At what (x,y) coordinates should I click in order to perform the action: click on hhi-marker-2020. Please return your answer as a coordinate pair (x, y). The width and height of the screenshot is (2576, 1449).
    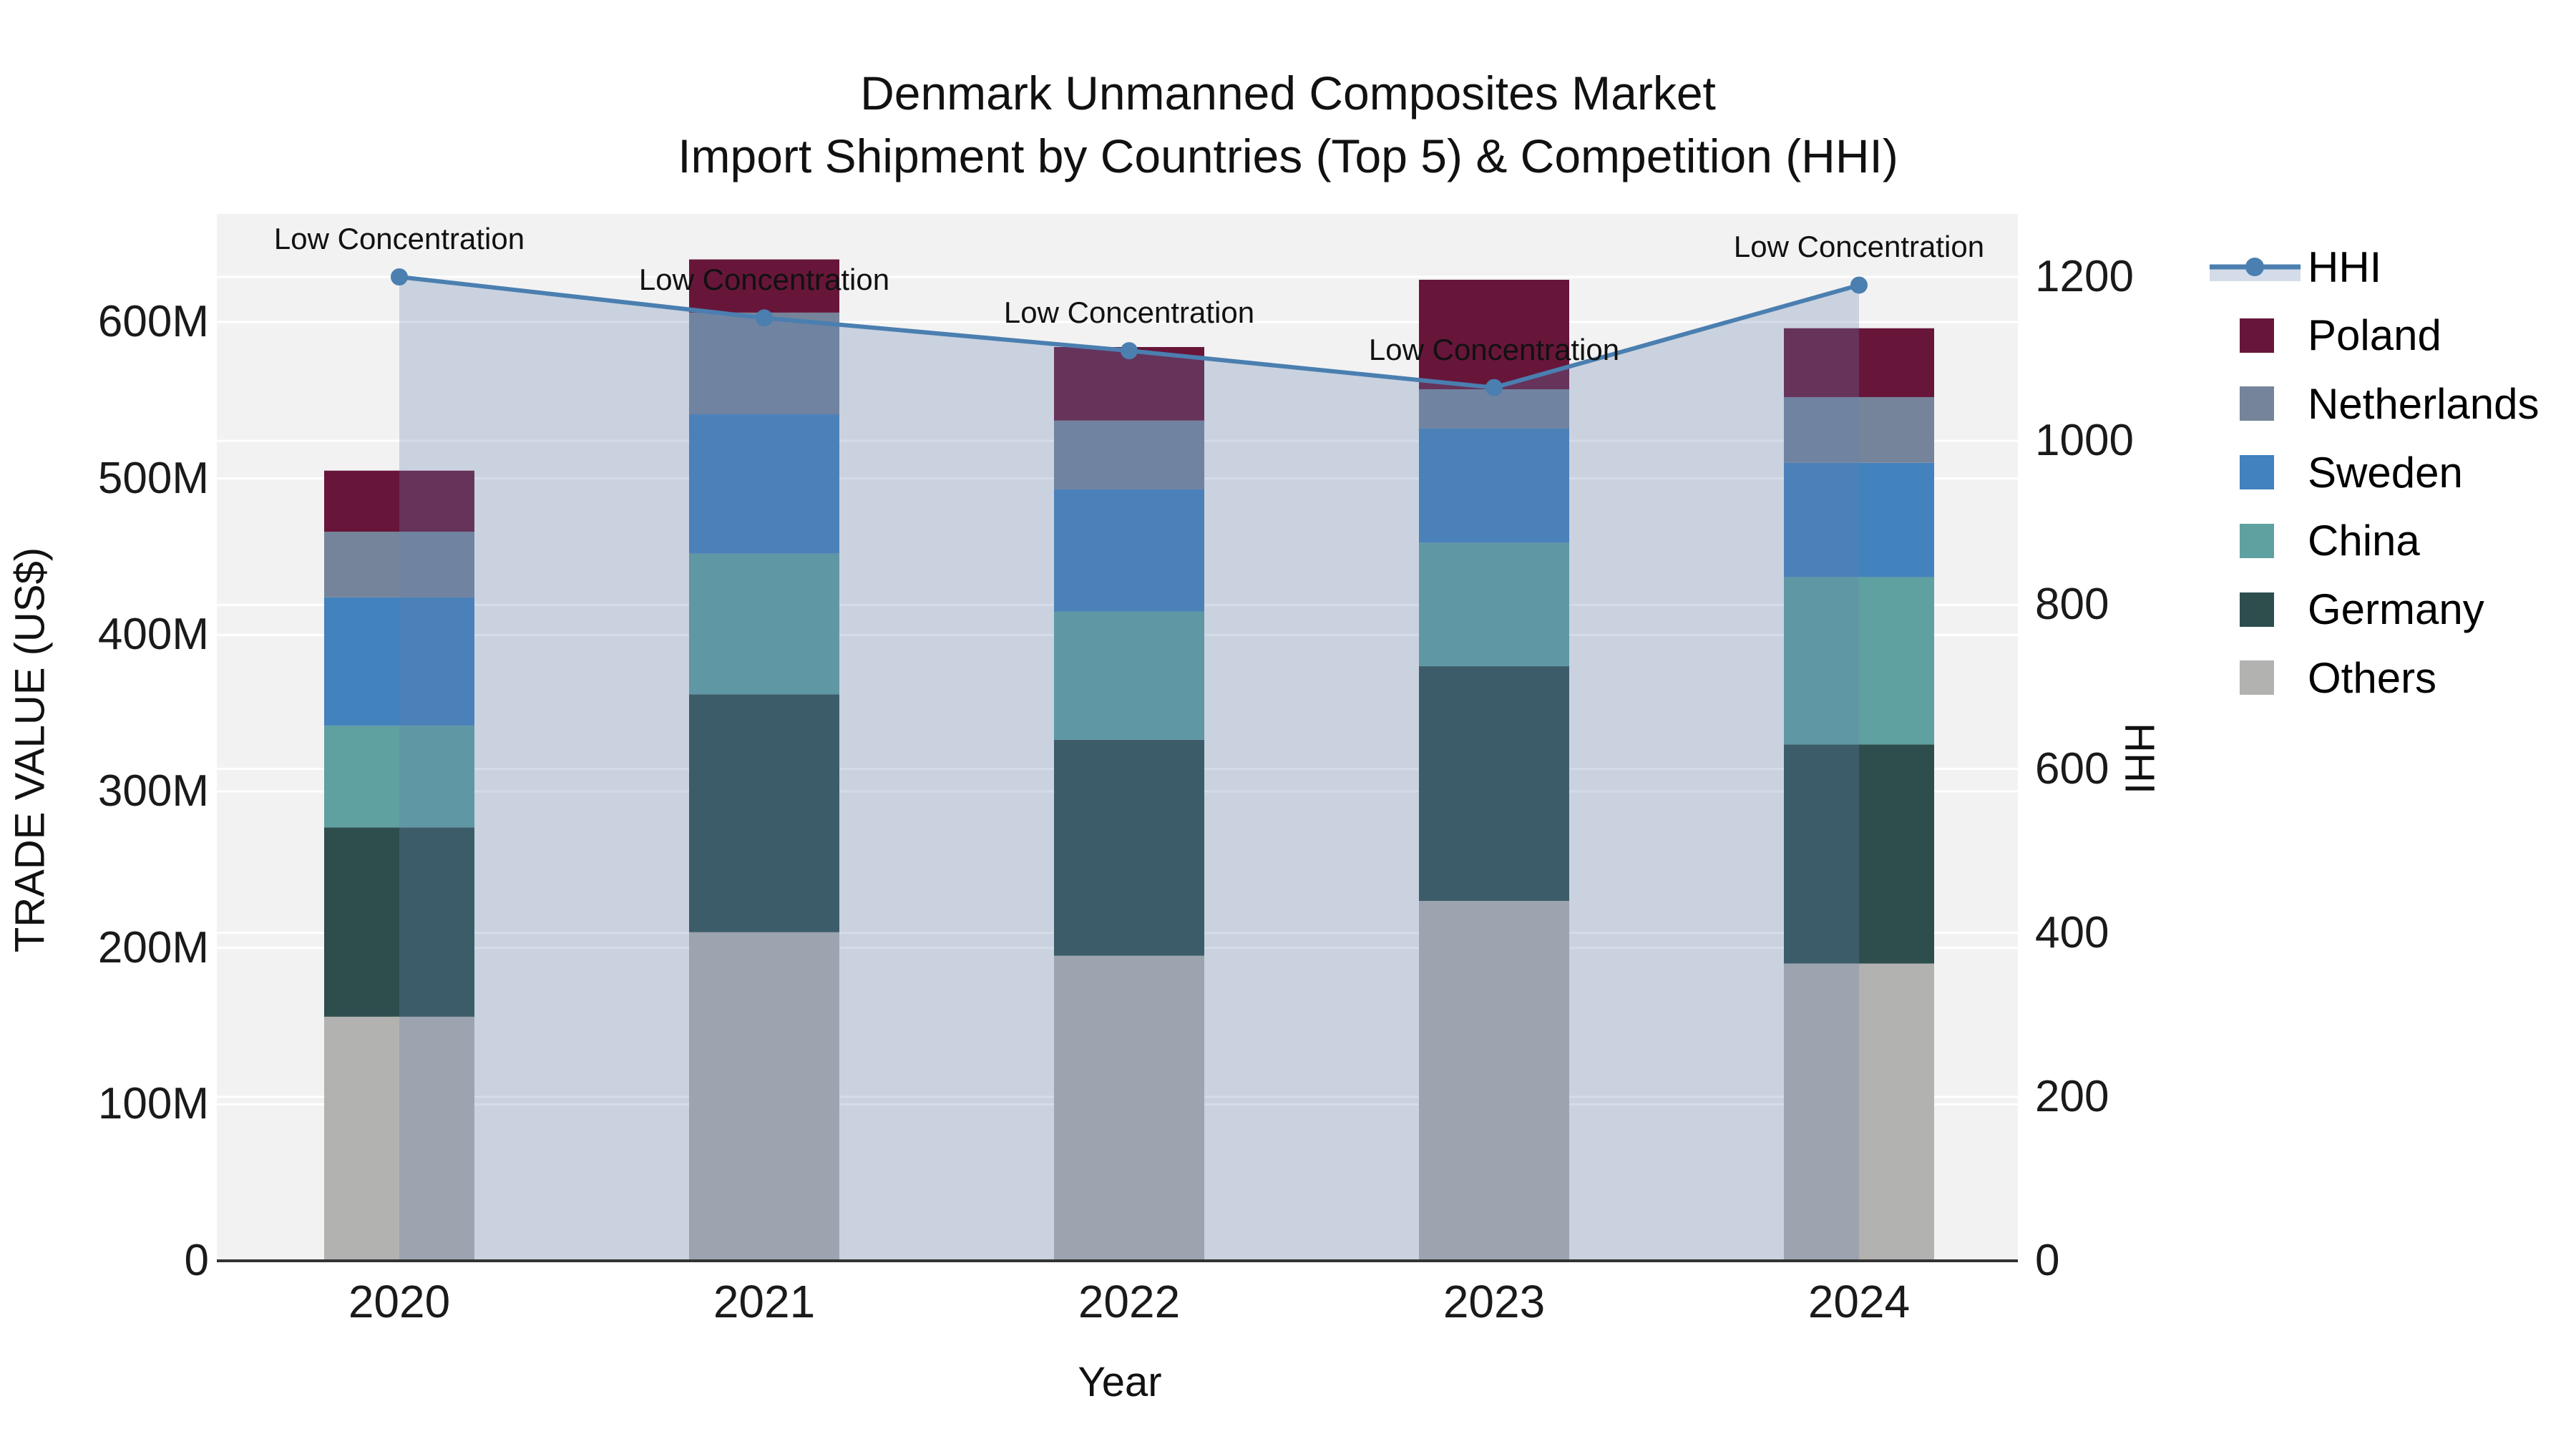
    Looking at the image, I should click on (399, 277).